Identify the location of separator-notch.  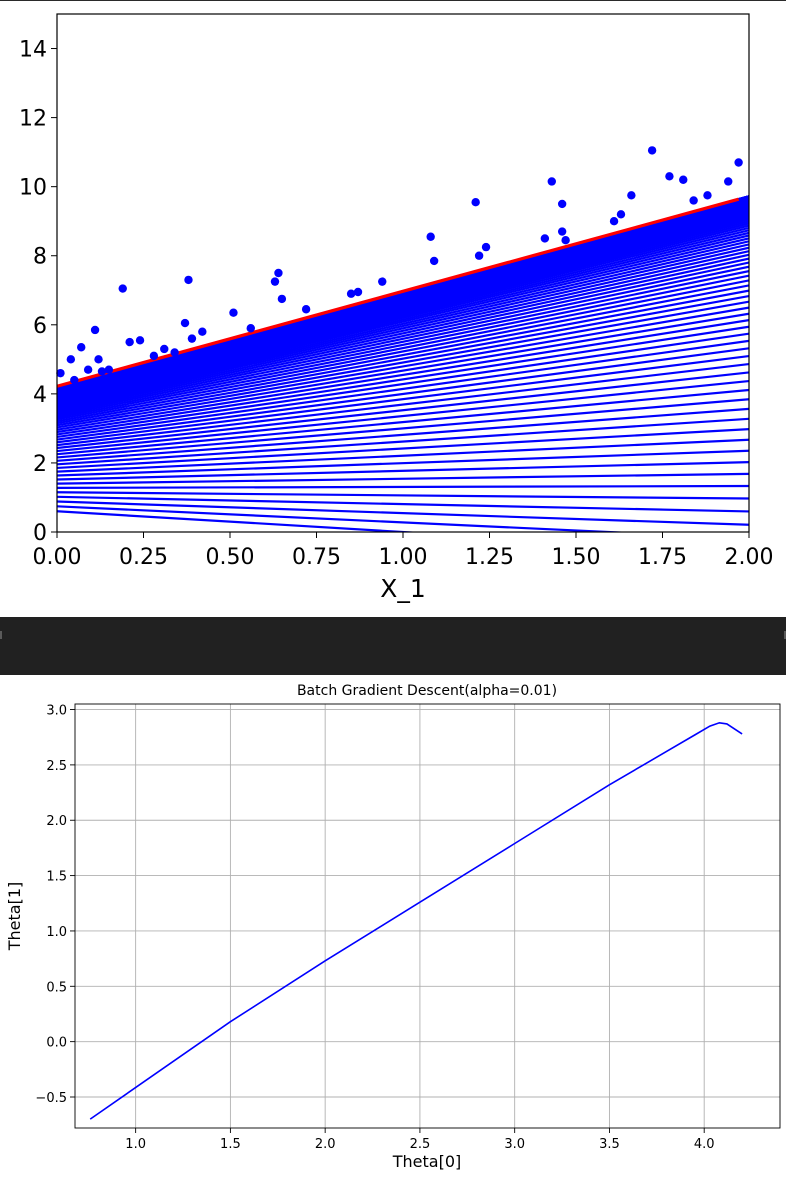
(785, 635).